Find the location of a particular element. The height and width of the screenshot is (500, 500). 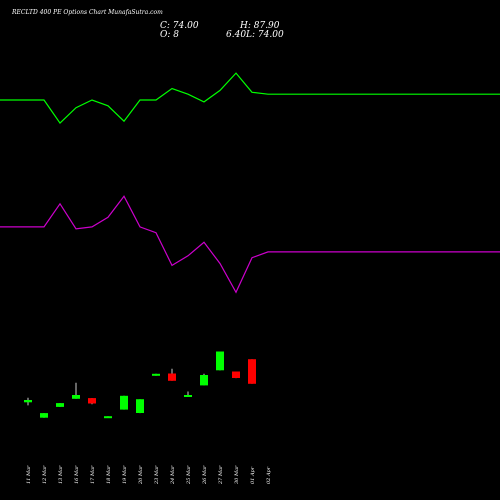

x-tick-label: 01 Apr is located at coordinates (253, 475).